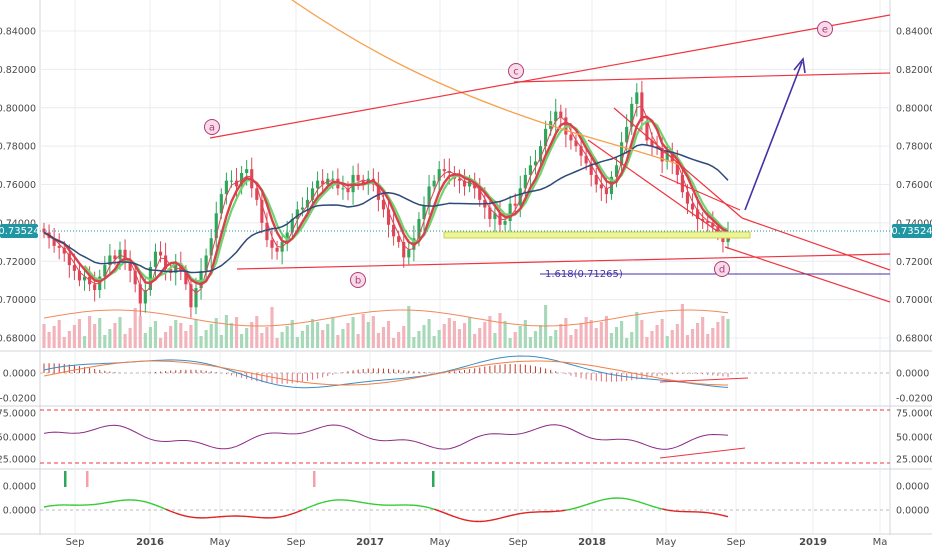  I want to click on price-tick-label-left: 0.84000, so click(18, 32).